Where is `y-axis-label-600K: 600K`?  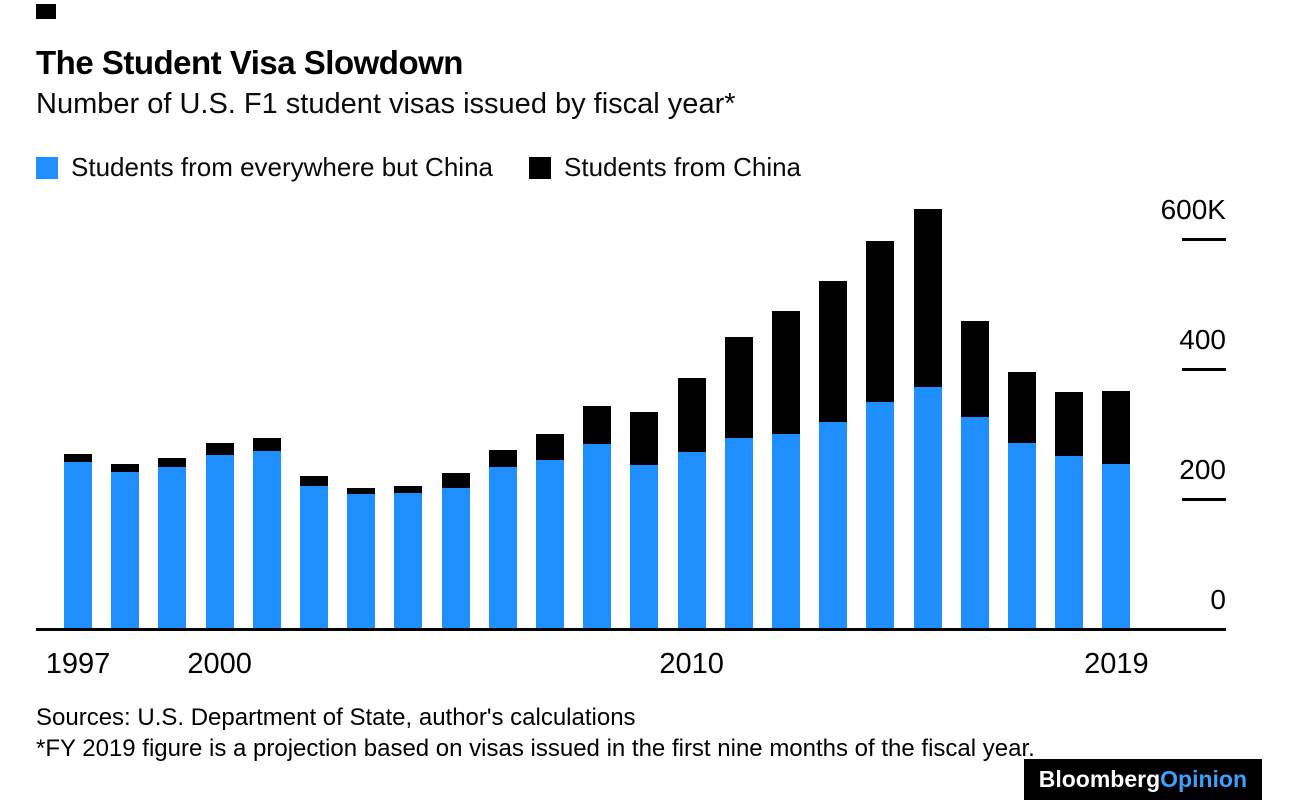 y-axis-label-600K: 600K is located at coordinates (1193, 209).